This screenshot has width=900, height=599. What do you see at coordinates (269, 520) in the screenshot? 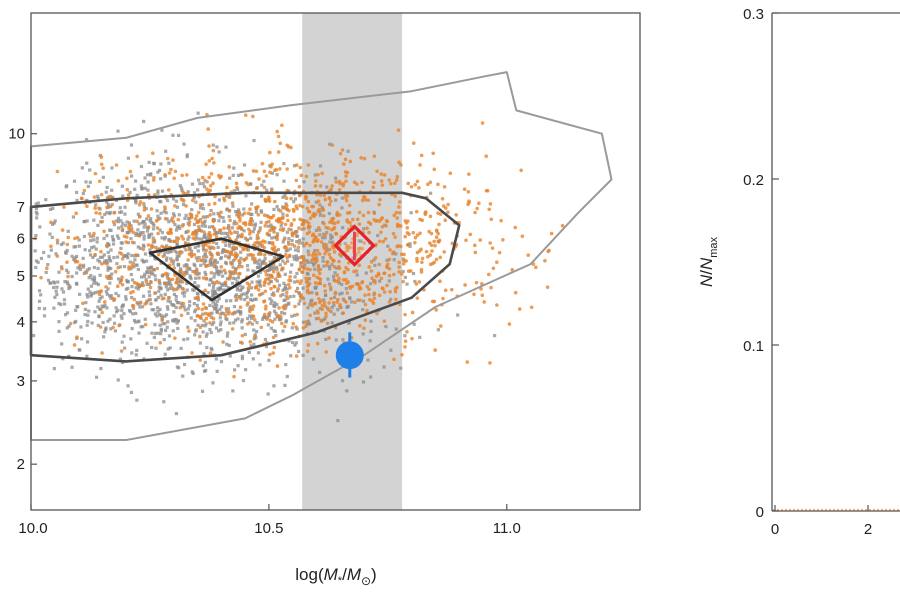
I see `scatter-x-ticks: 10.0 10.5 11.0` at bounding box center [269, 520].